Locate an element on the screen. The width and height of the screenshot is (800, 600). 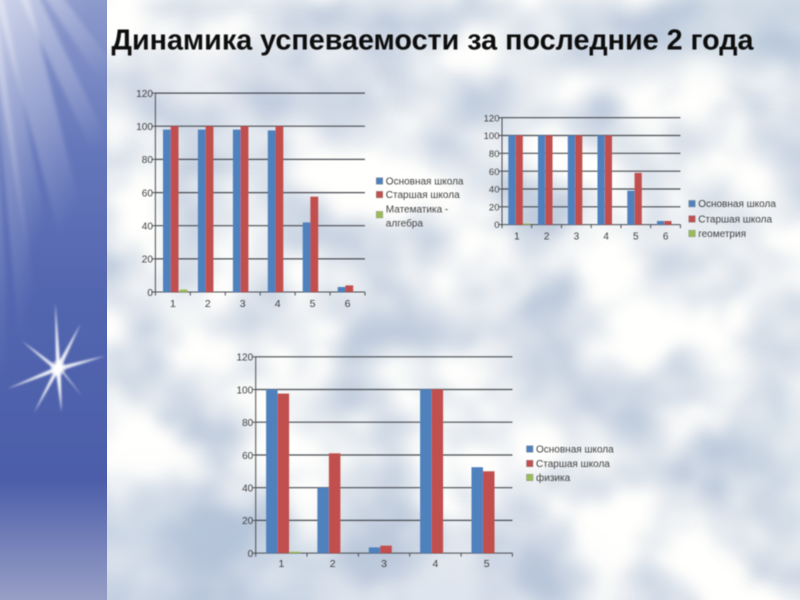
svg-text: геометрия is located at coordinates (722, 234).